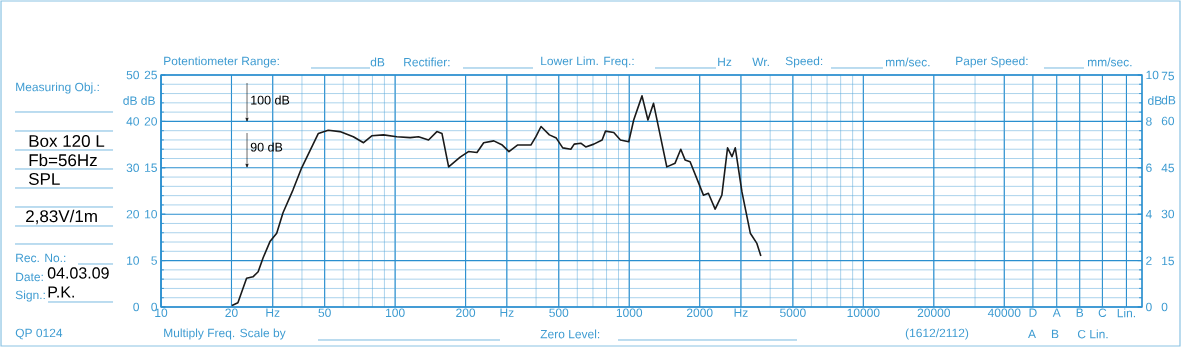 This screenshot has height=347, width=1181. Describe the element at coordinates (1149, 260) in the screenshot. I see `y3-tick-label: 2` at that location.